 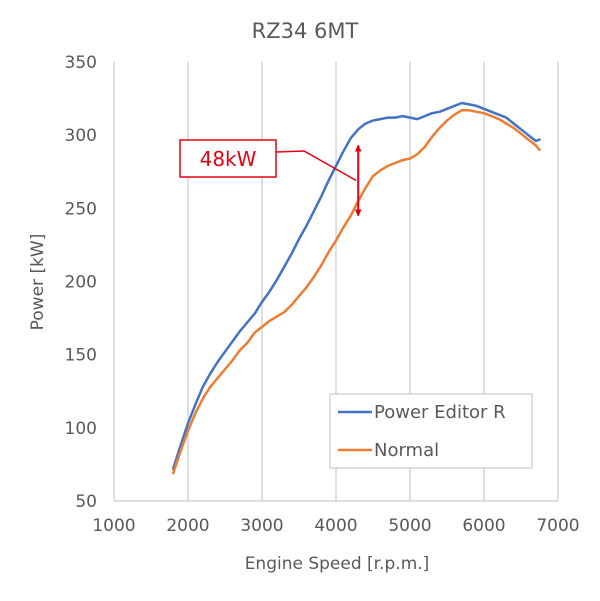 What do you see at coordinates (305, 31) in the screenshot?
I see `chart-title: RZ34 6MT` at bounding box center [305, 31].